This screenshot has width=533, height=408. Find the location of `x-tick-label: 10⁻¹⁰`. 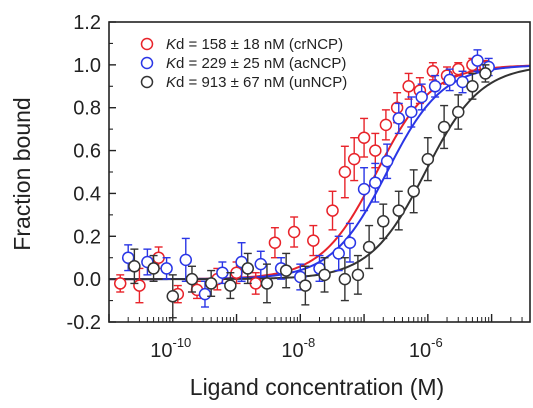

x-tick-label: 10⁻¹⁰ is located at coordinates (170, 348).